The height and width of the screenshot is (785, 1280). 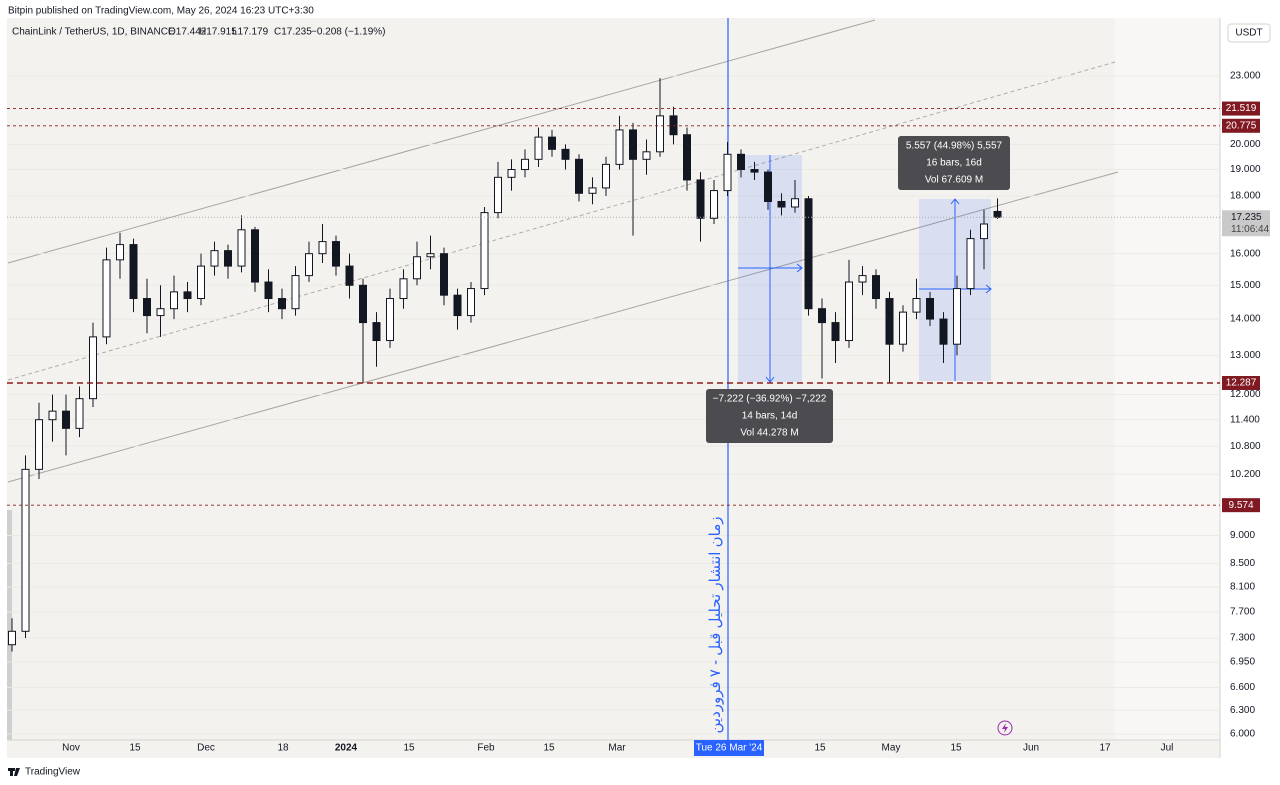 What do you see at coordinates (954, 146) in the screenshot?
I see `measure-label-line: 5.557 (44.98%) 5,557` at bounding box center [954, 146].